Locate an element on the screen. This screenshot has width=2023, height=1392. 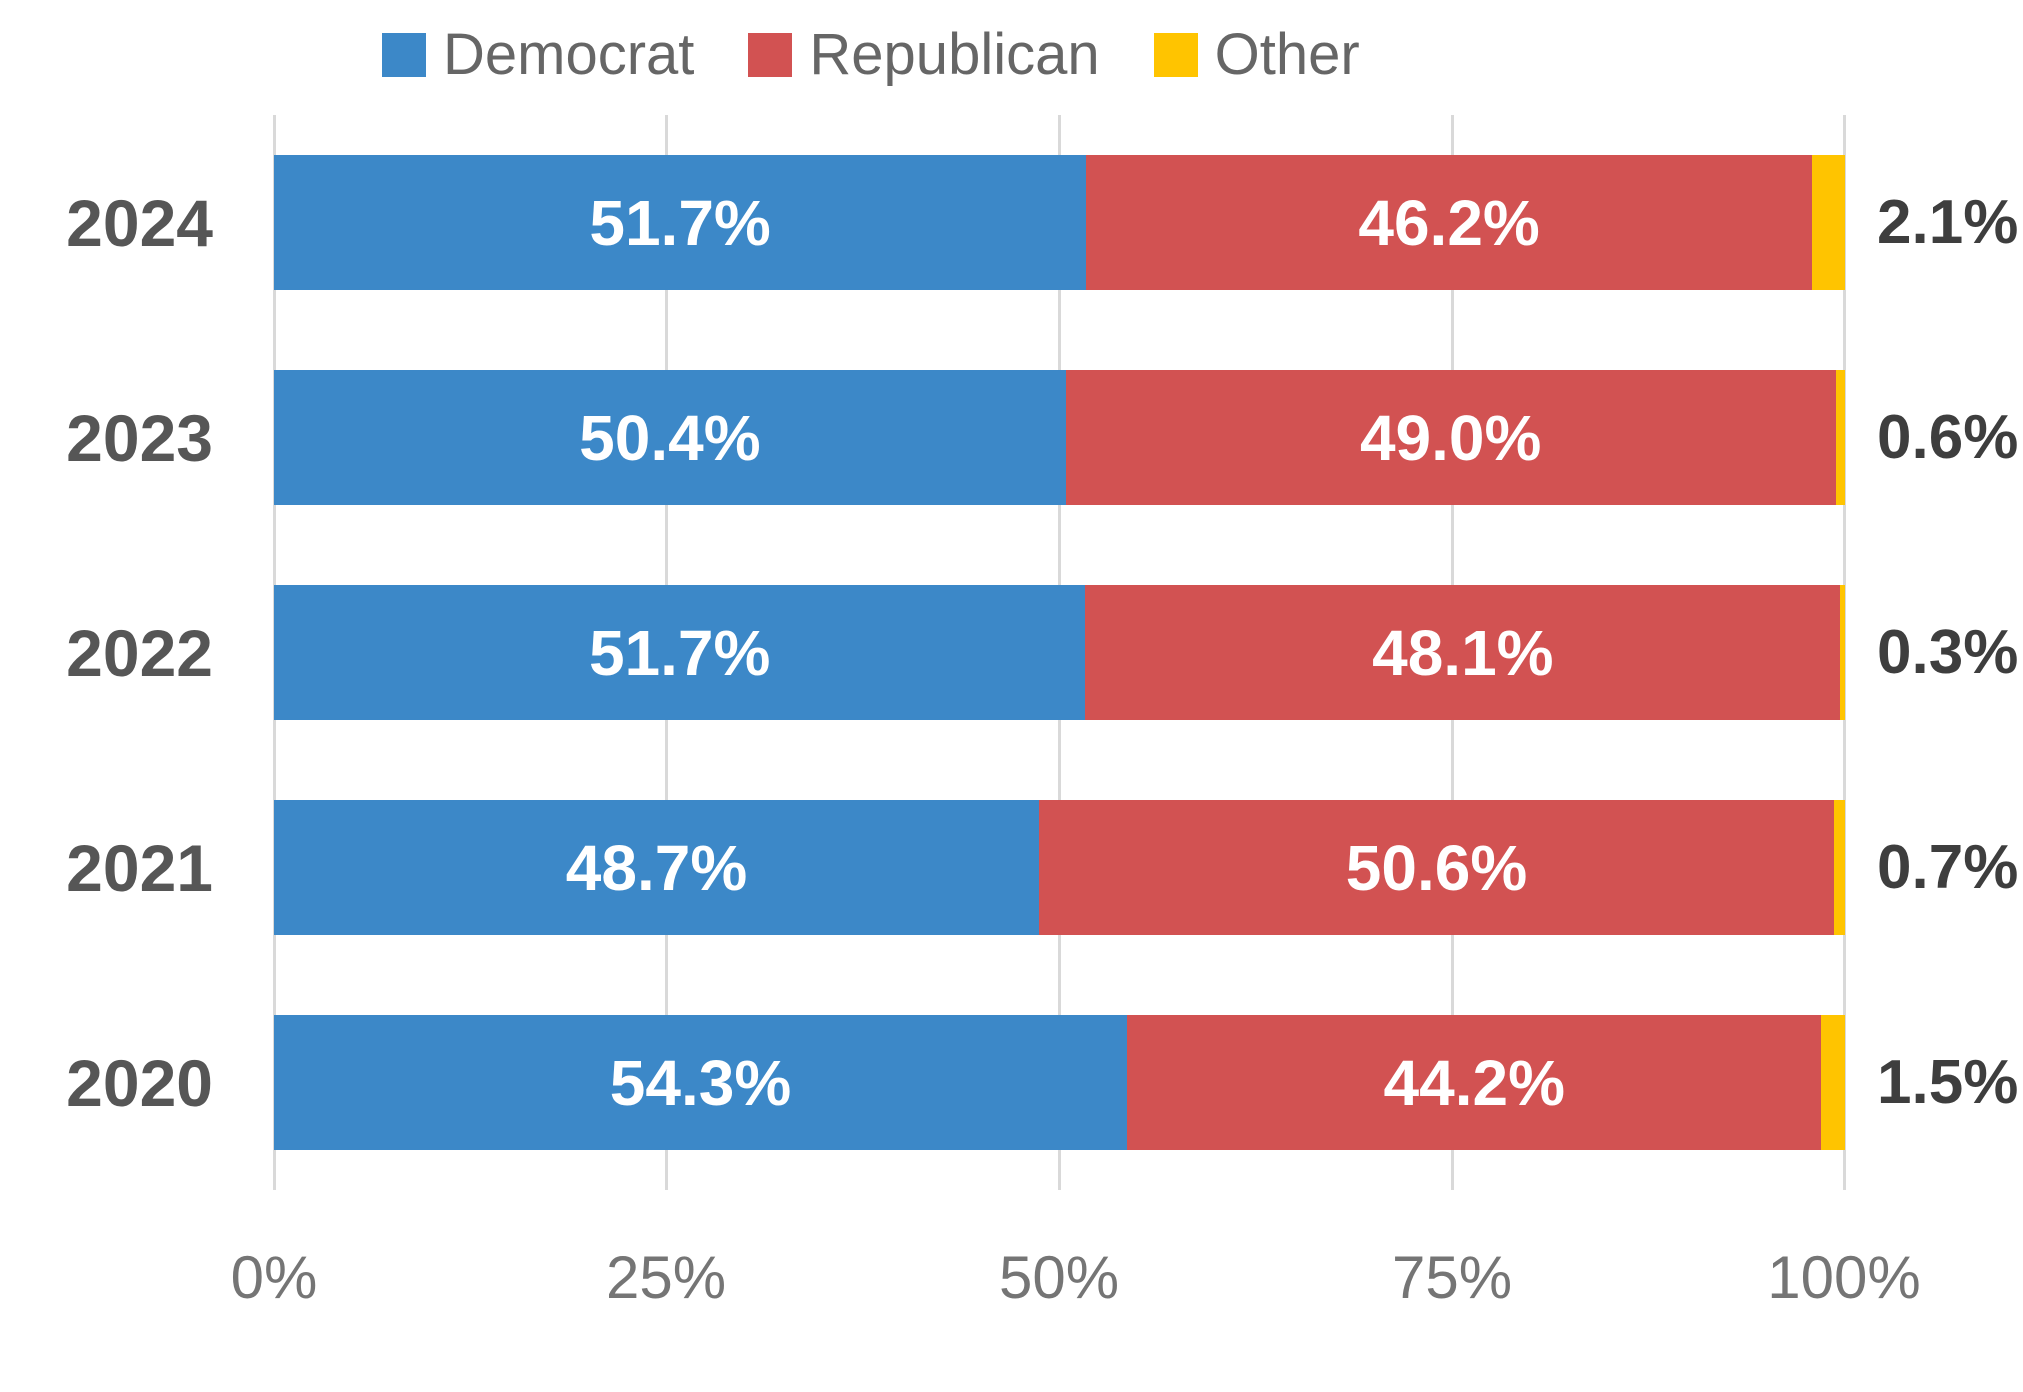
legend-swatch-republican-icon is located at coordinates (770, 55).